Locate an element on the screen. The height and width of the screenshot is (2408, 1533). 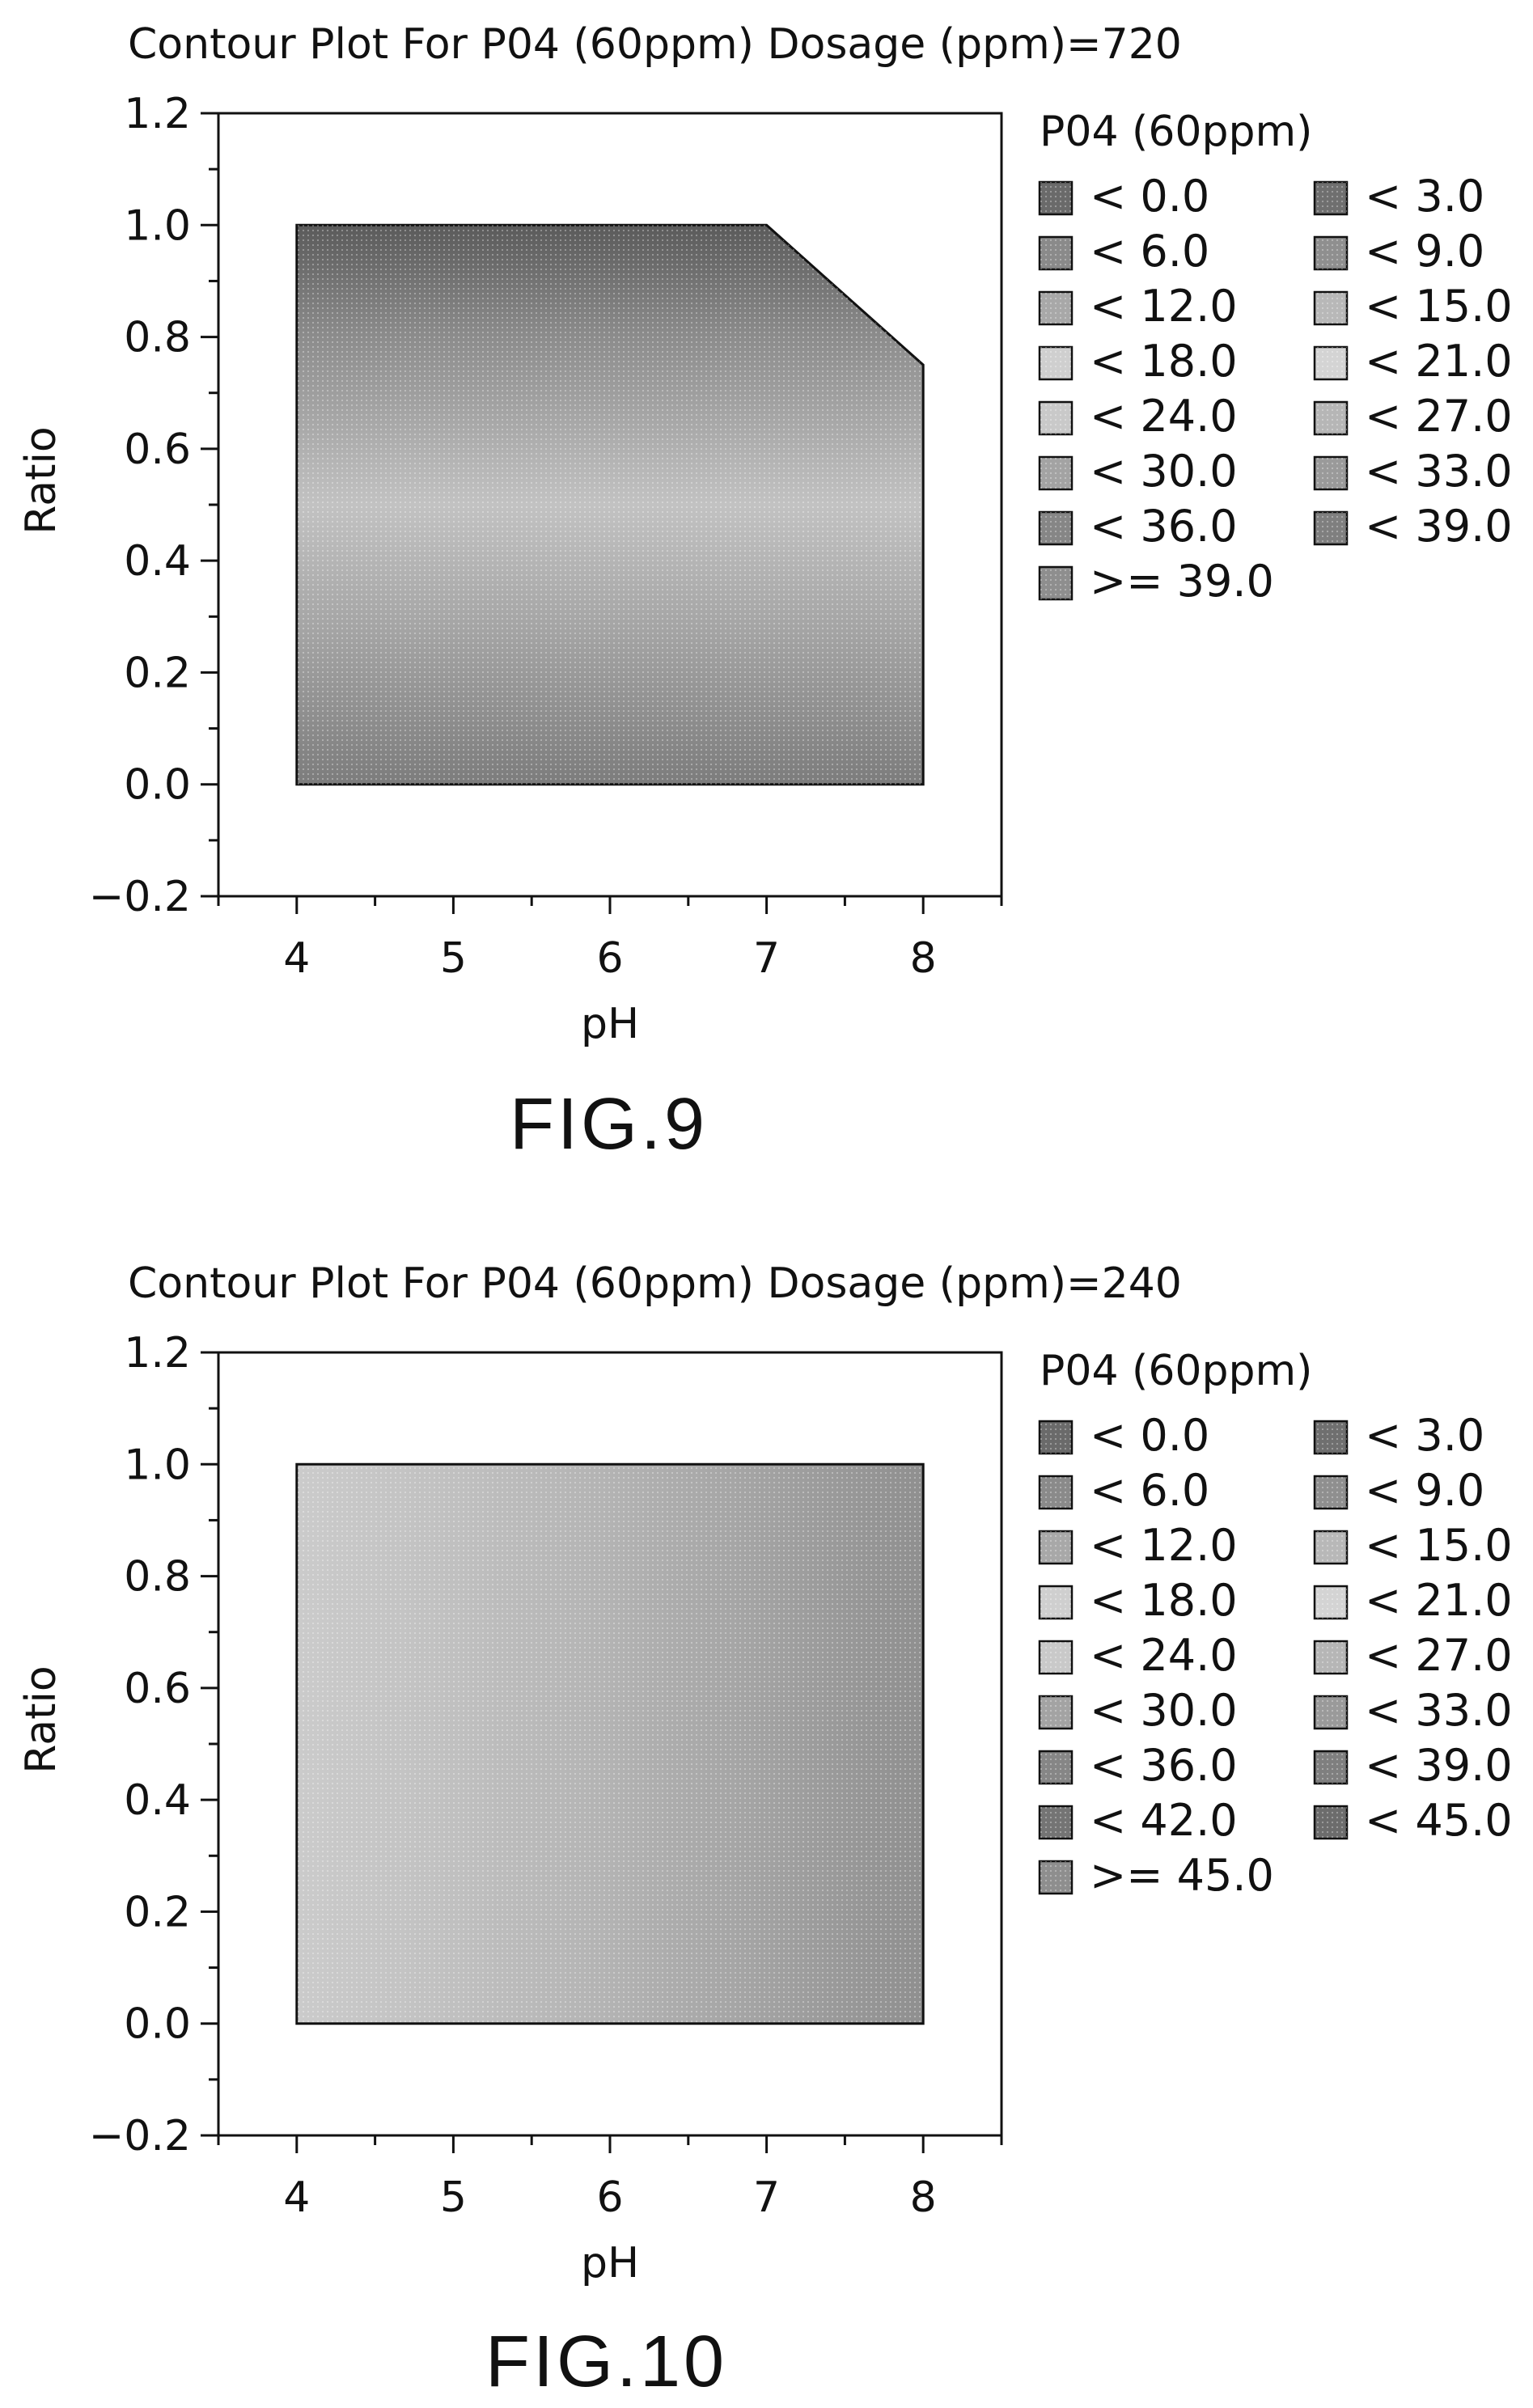
x-tick-label: 7 is located at coordinates (767, 2197).